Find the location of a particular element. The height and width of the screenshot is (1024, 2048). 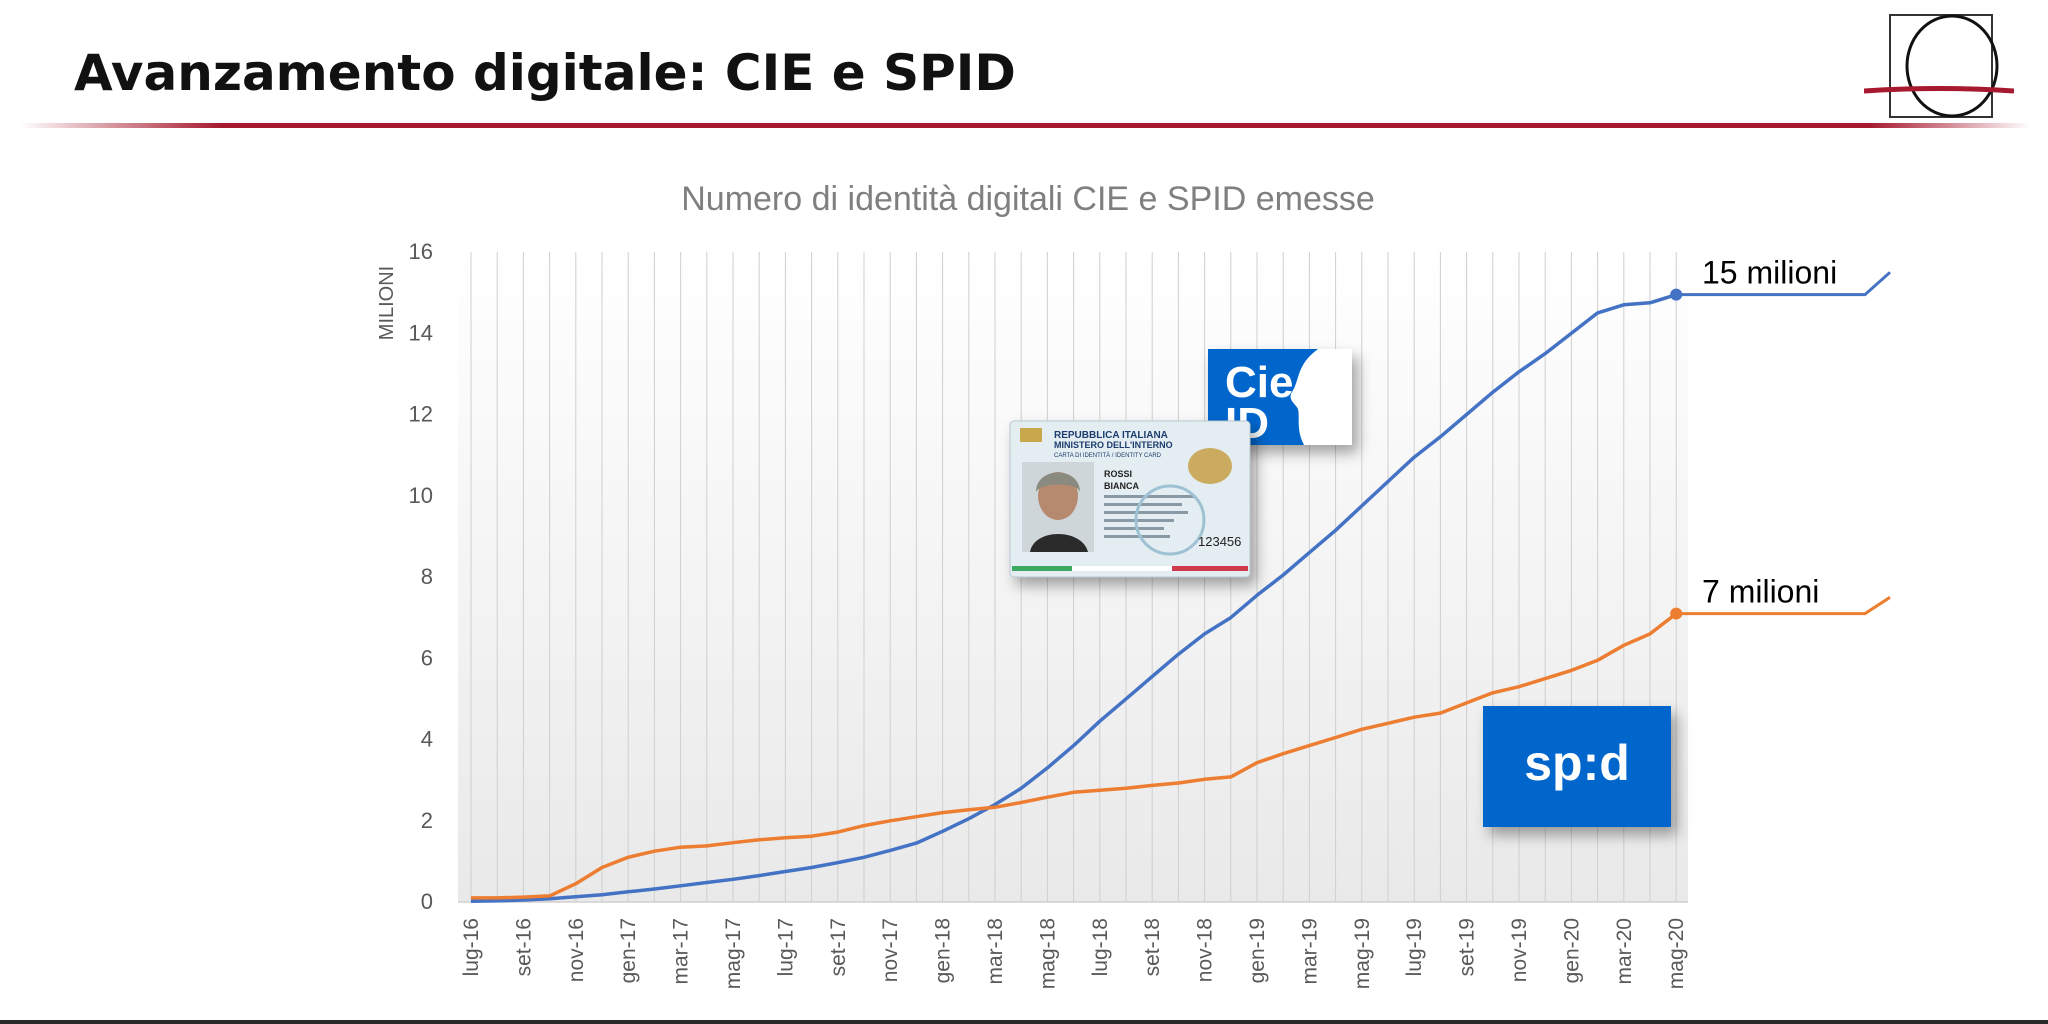

x-tick-label: gen-18 is located at coordinates (943, 950).